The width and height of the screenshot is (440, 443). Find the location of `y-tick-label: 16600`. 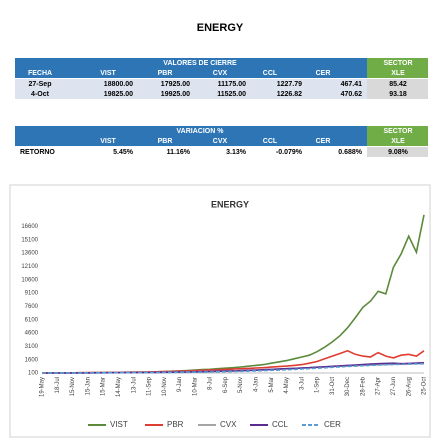

y-tick-label: 16600 is located at coordinates (29, 227).